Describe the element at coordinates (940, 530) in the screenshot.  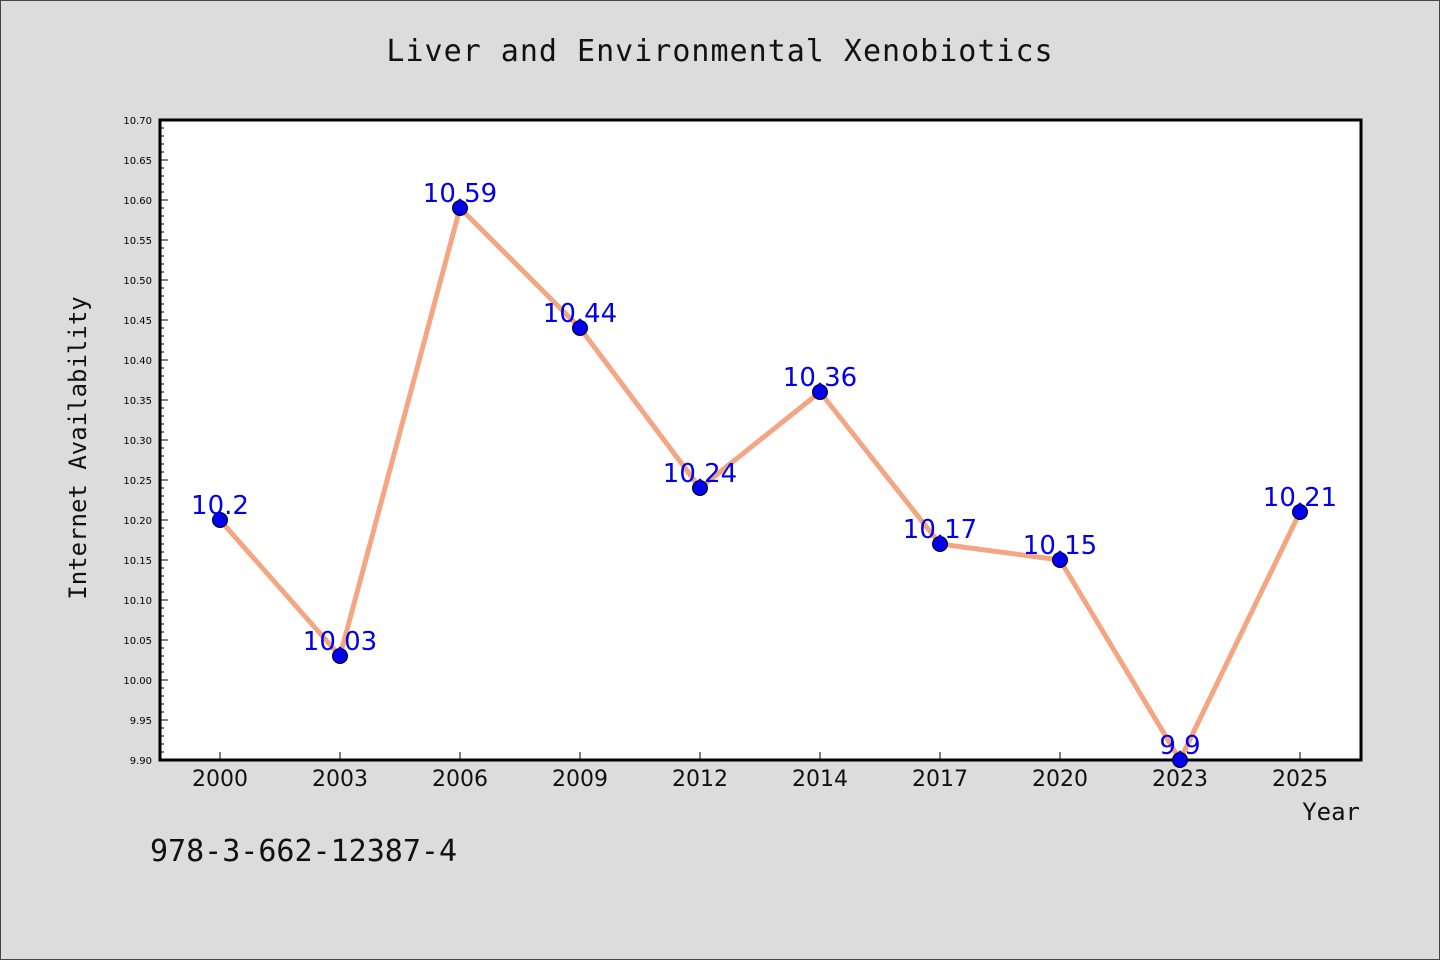
I see `data-label: 10.17` at that location.